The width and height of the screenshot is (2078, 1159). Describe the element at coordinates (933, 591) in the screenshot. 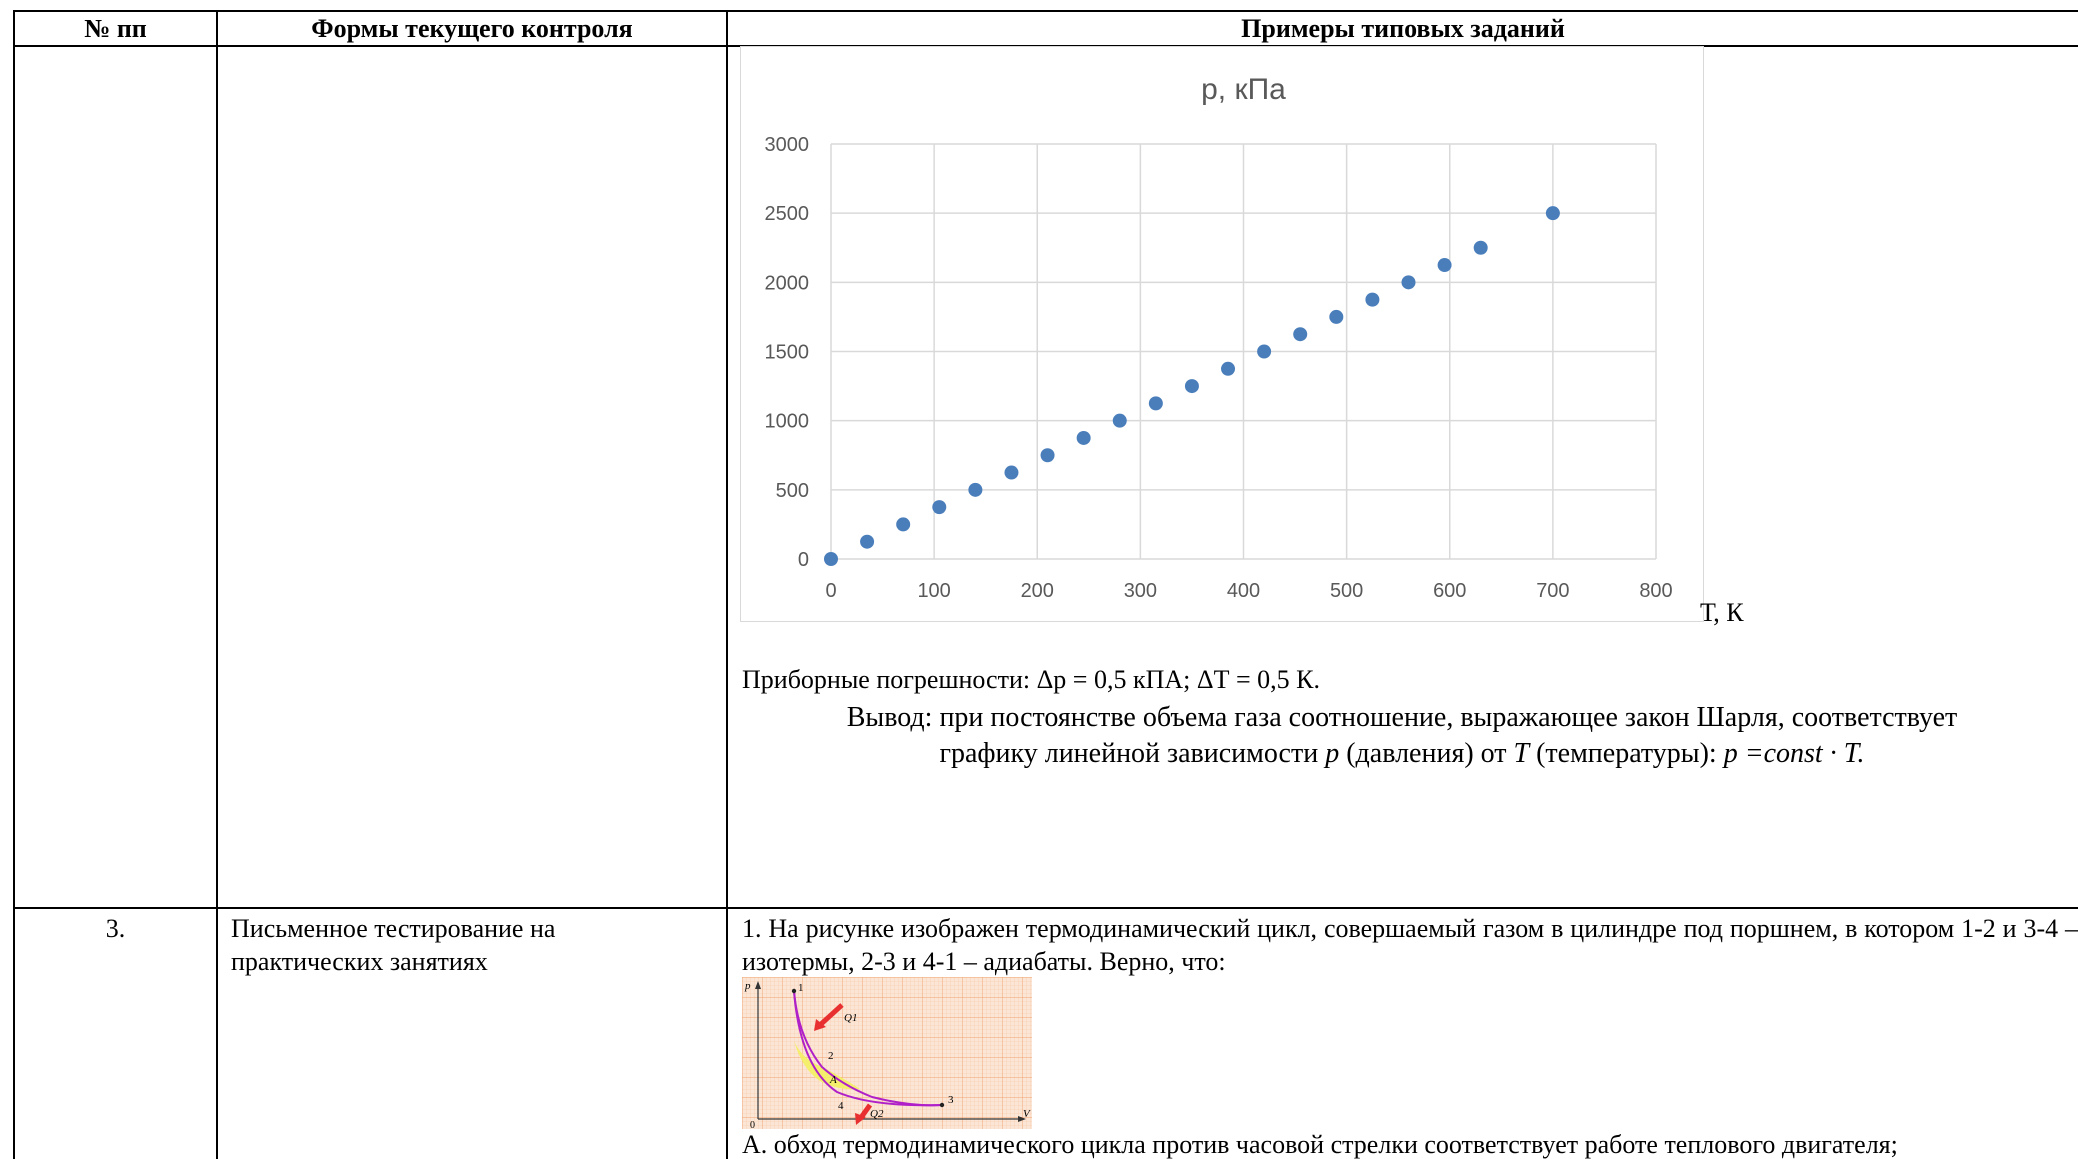

I see `x-tick-label: 100` at that location.